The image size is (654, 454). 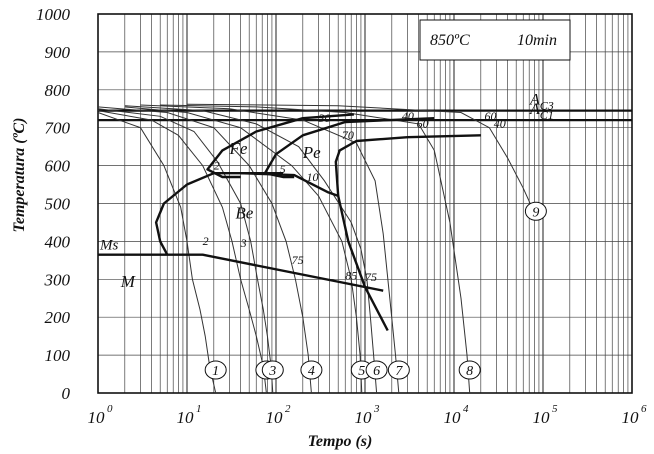 I want to click on y-tick-label: 100, so click(x=58, y=355).